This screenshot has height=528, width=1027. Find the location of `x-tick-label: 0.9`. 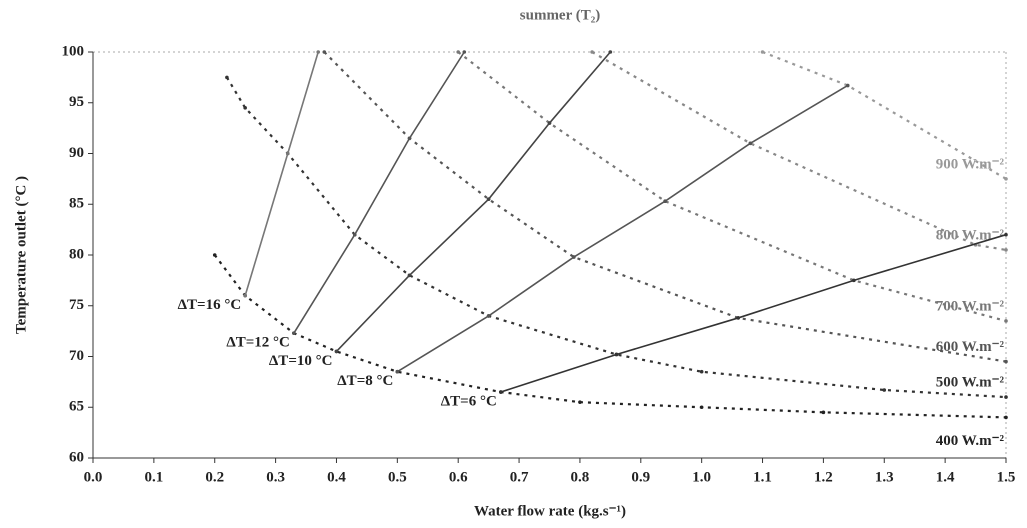

x-tick-label: 0.9 is located at coordinates (640, 477).